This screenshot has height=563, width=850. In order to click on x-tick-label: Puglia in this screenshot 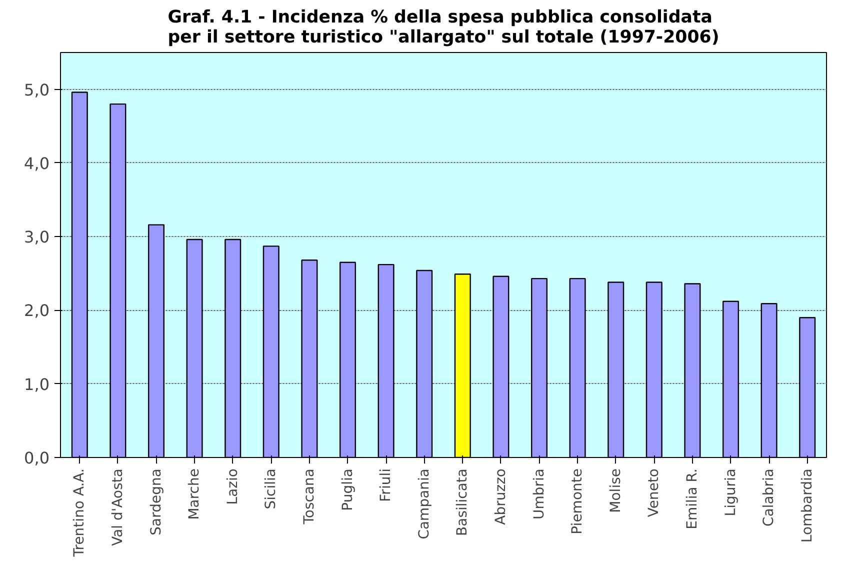, I will do `click(348, 489)`.